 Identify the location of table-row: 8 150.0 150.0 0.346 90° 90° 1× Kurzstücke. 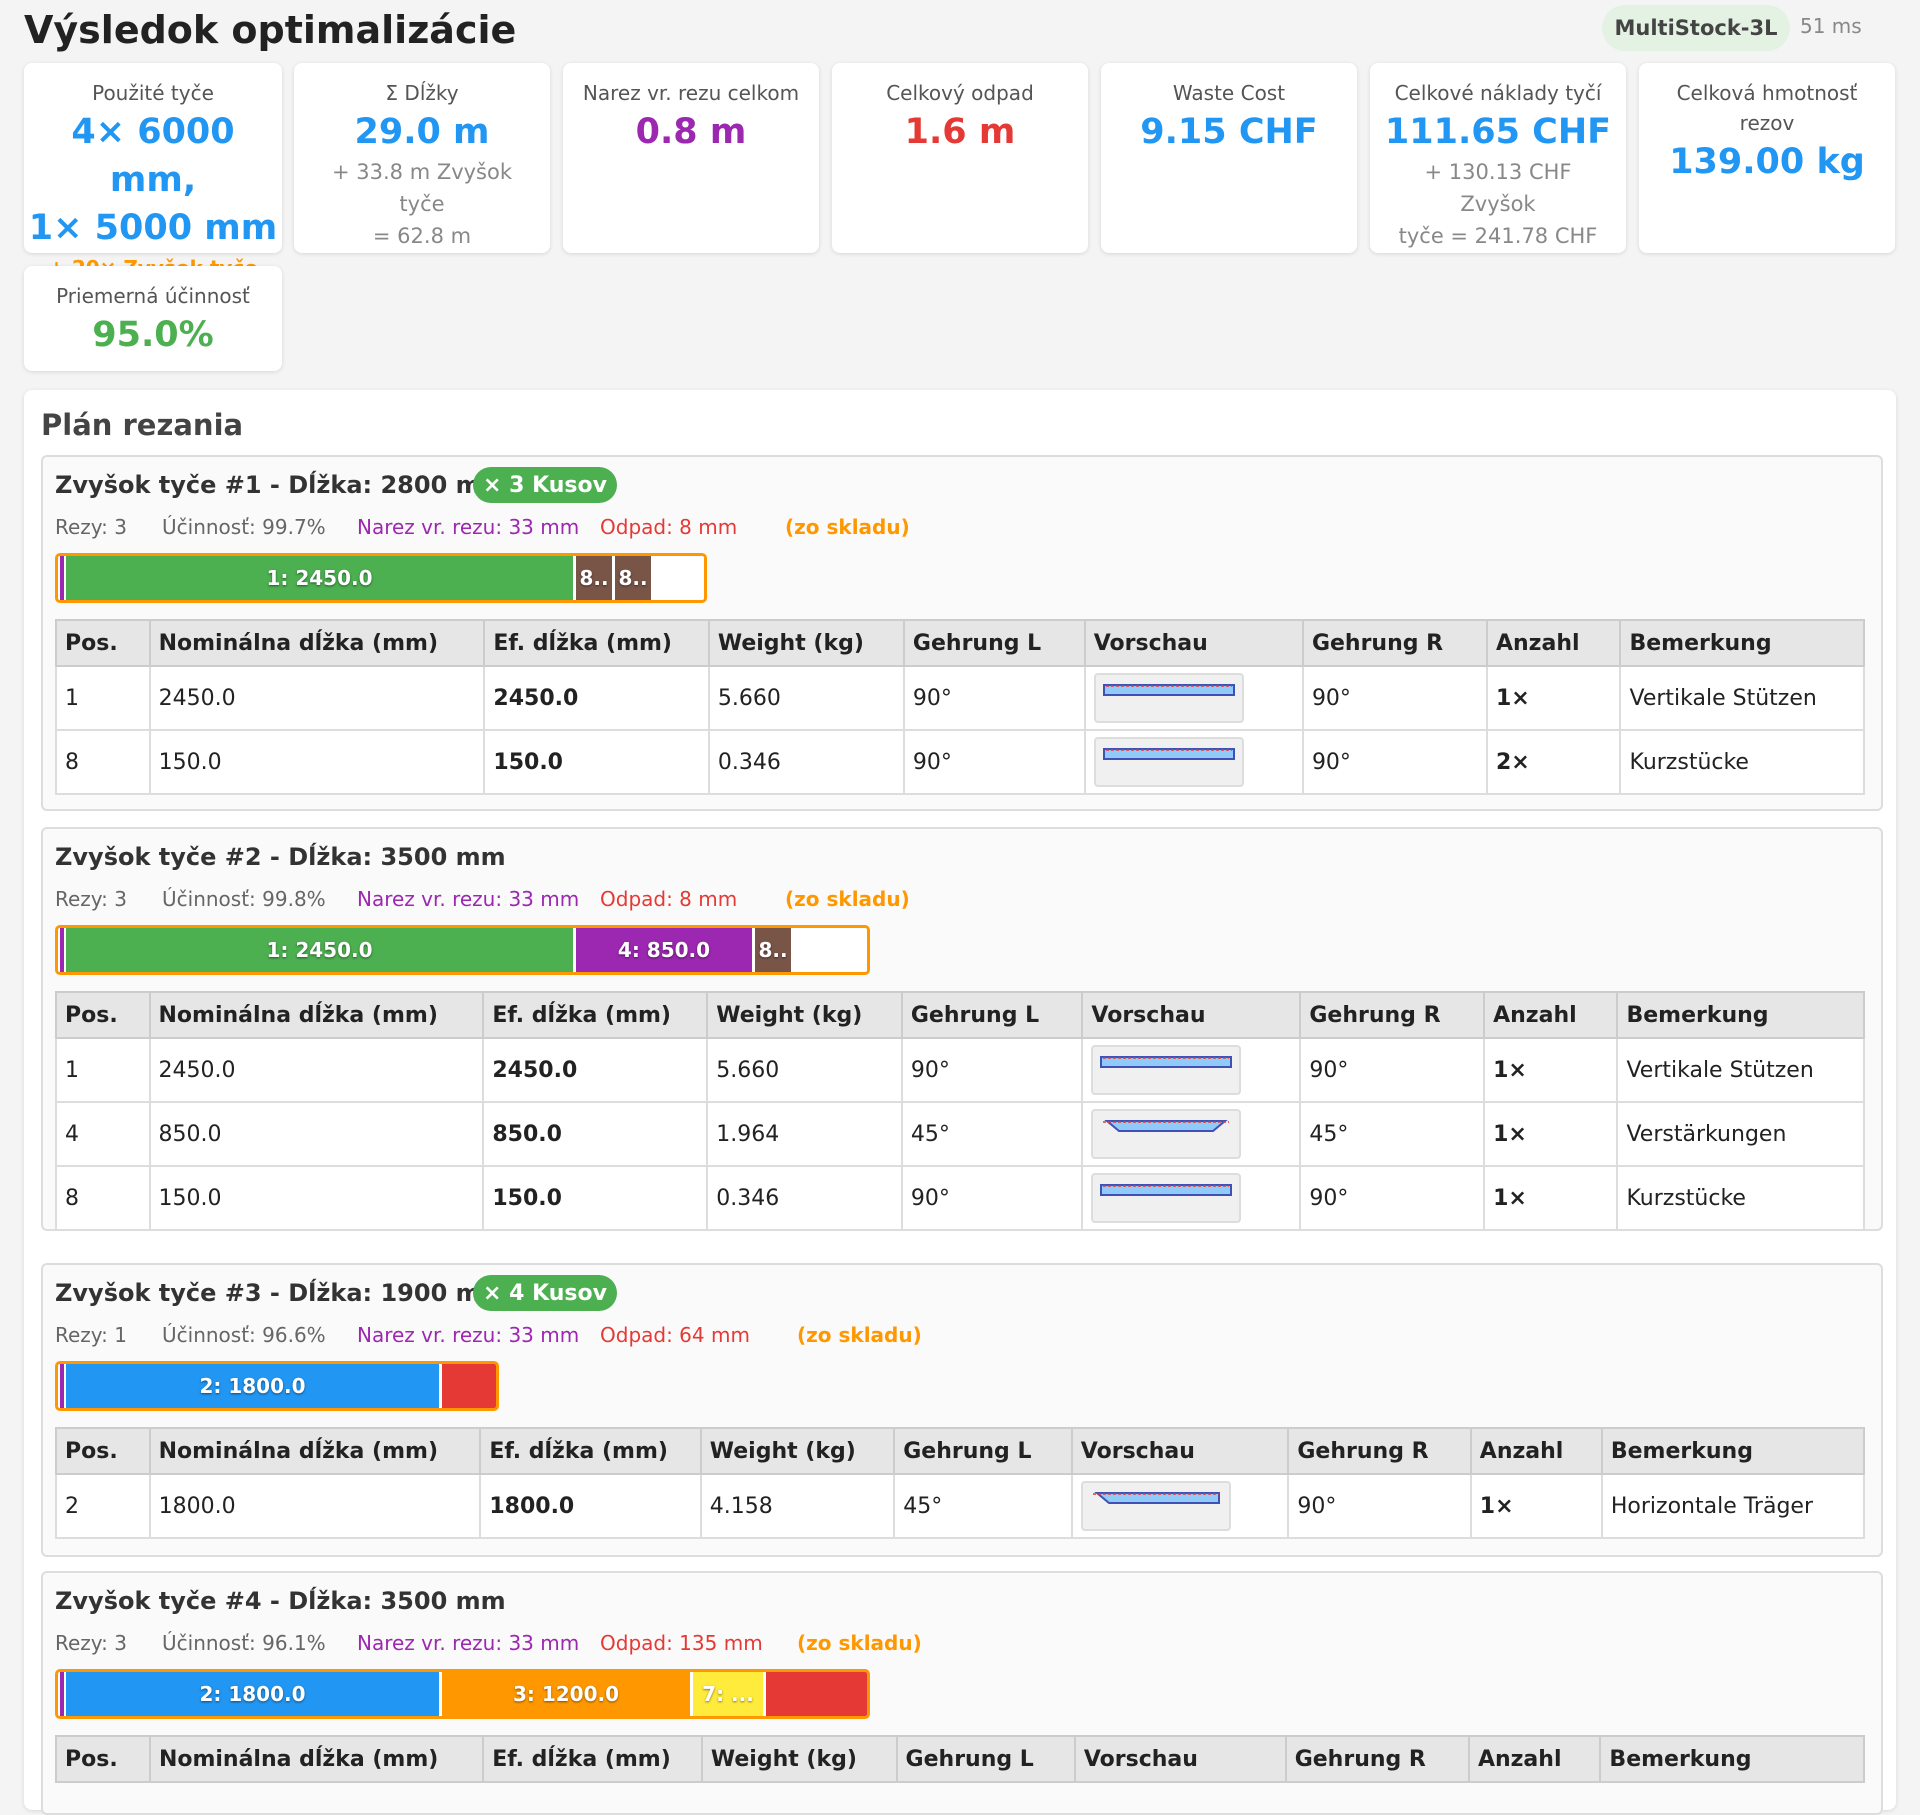
(960, 1198).